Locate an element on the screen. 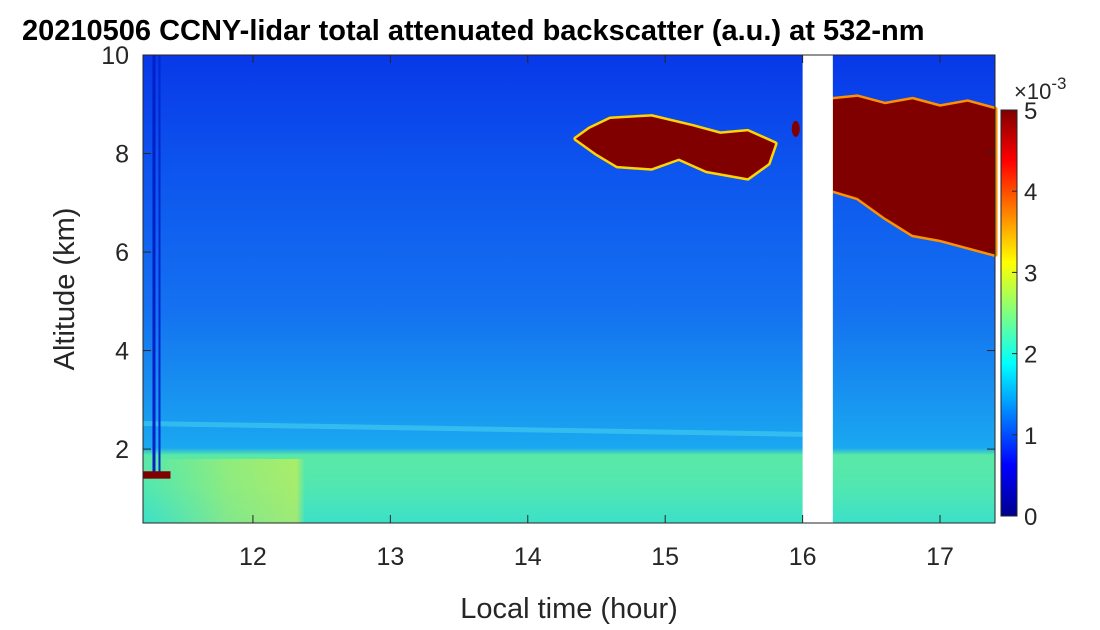 This screenshot has width=1100, height=630. y-tick-label: 10 is located at coordinates (115, 56).